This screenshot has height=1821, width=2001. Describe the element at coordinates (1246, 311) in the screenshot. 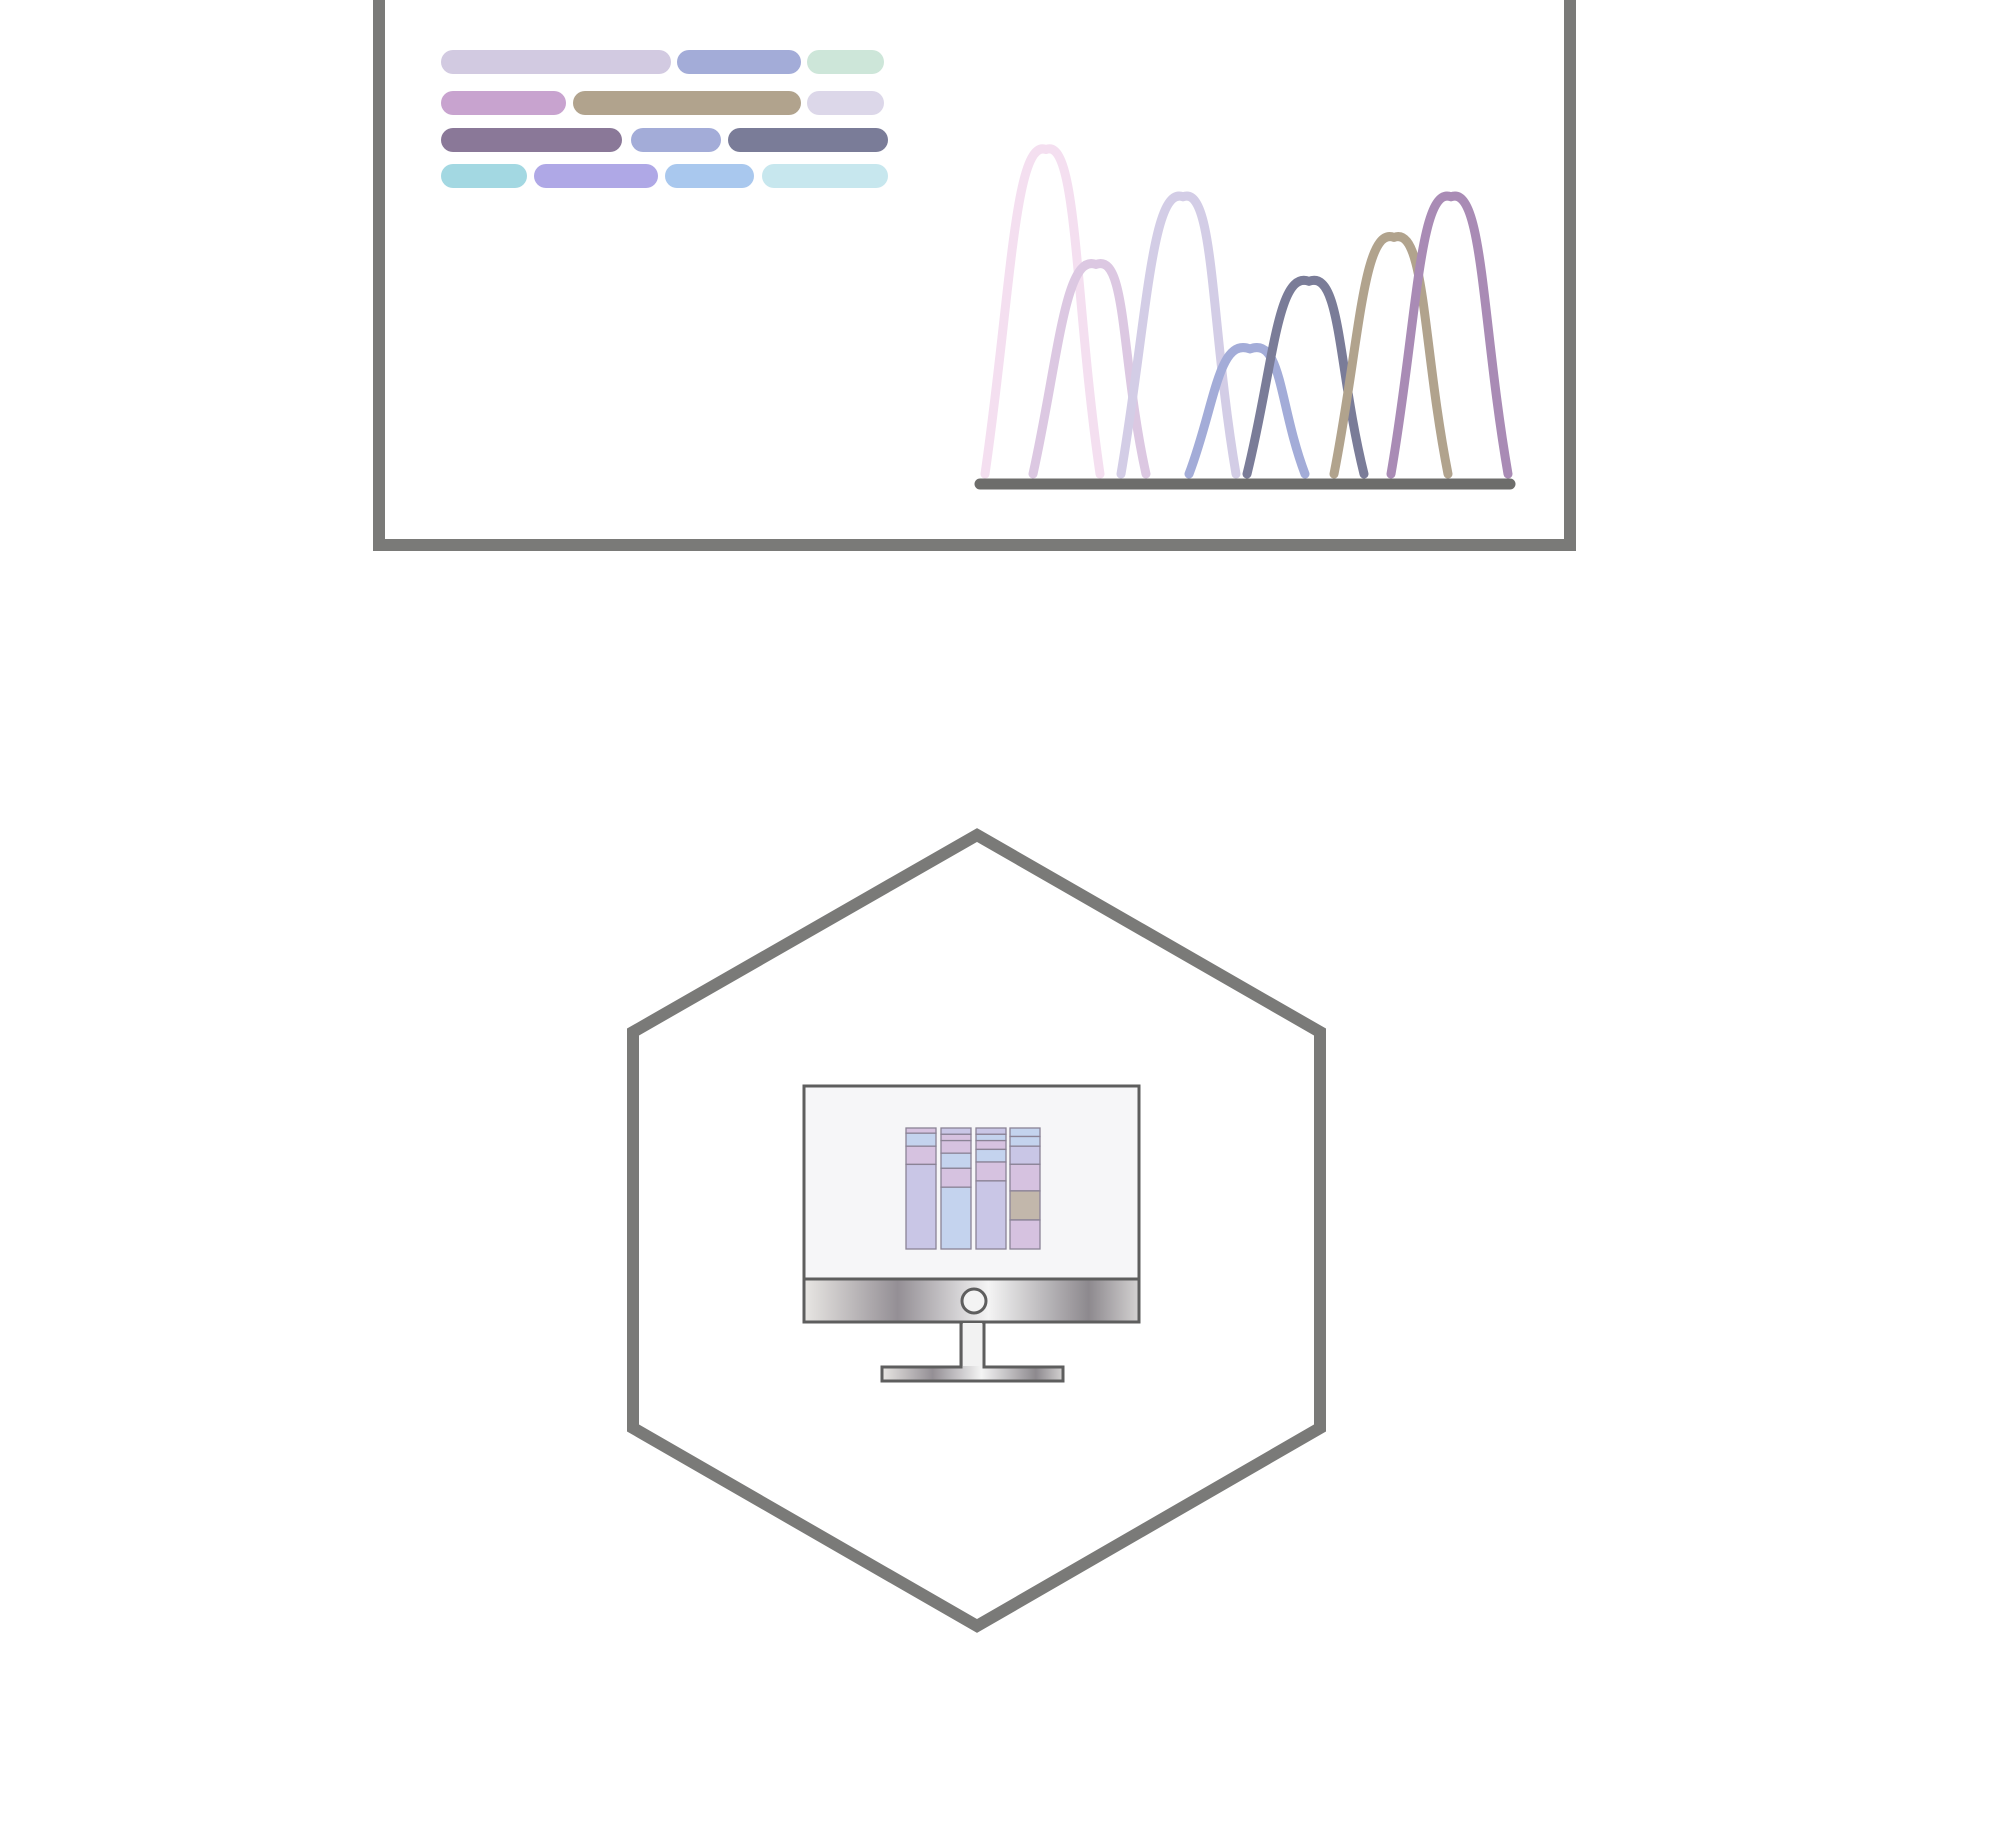

I see `chromatogram` at that location.